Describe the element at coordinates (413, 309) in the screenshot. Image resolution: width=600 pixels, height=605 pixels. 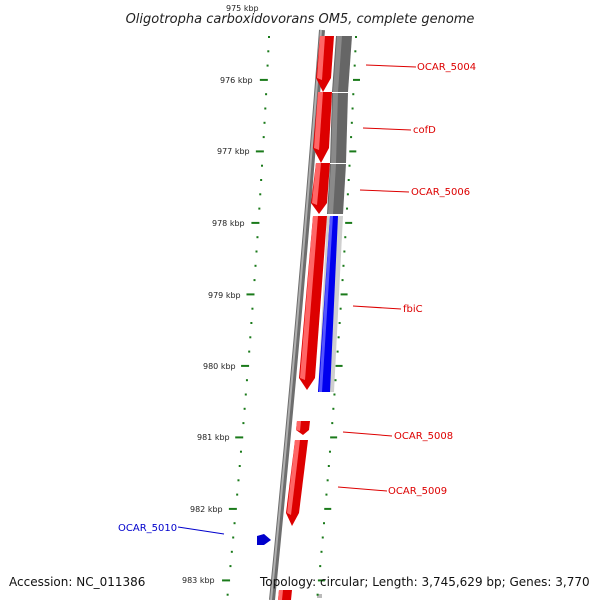
I see `gene-label-fbiC: fbiC` at that location.